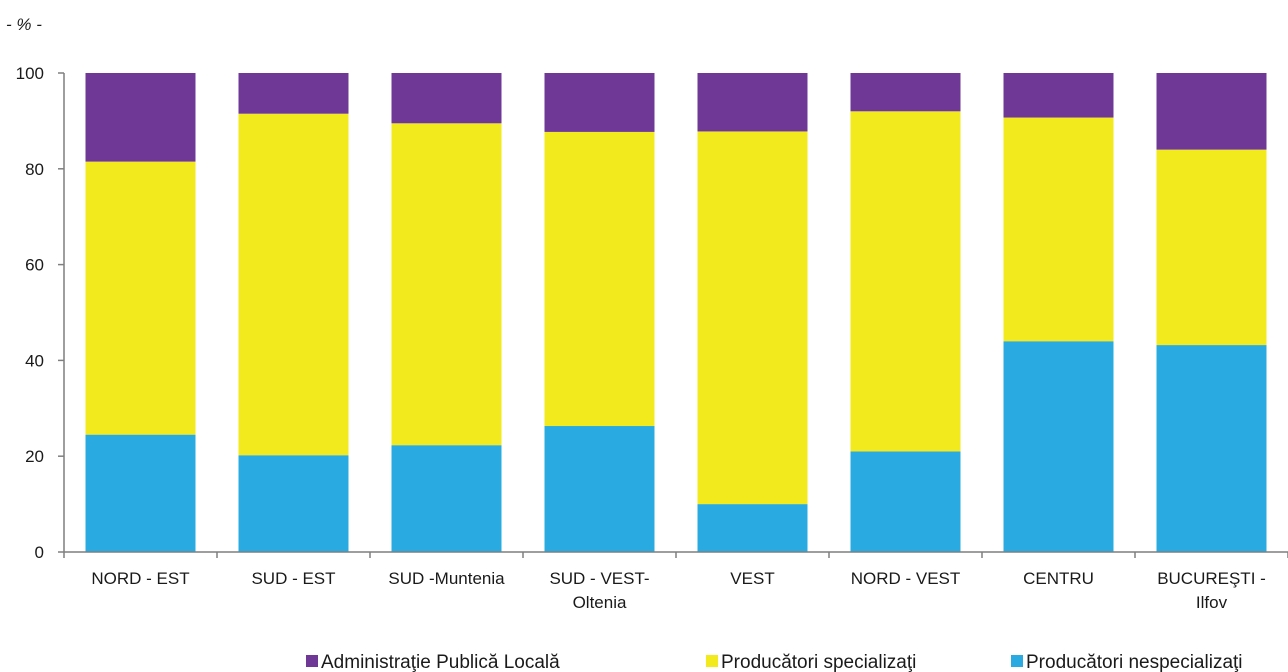  What do you see at coordinates (599, 590) in the screenshot?
I see `x-tick-label: SUD - VEST-Oltenia` at bounding box center [599, 590].